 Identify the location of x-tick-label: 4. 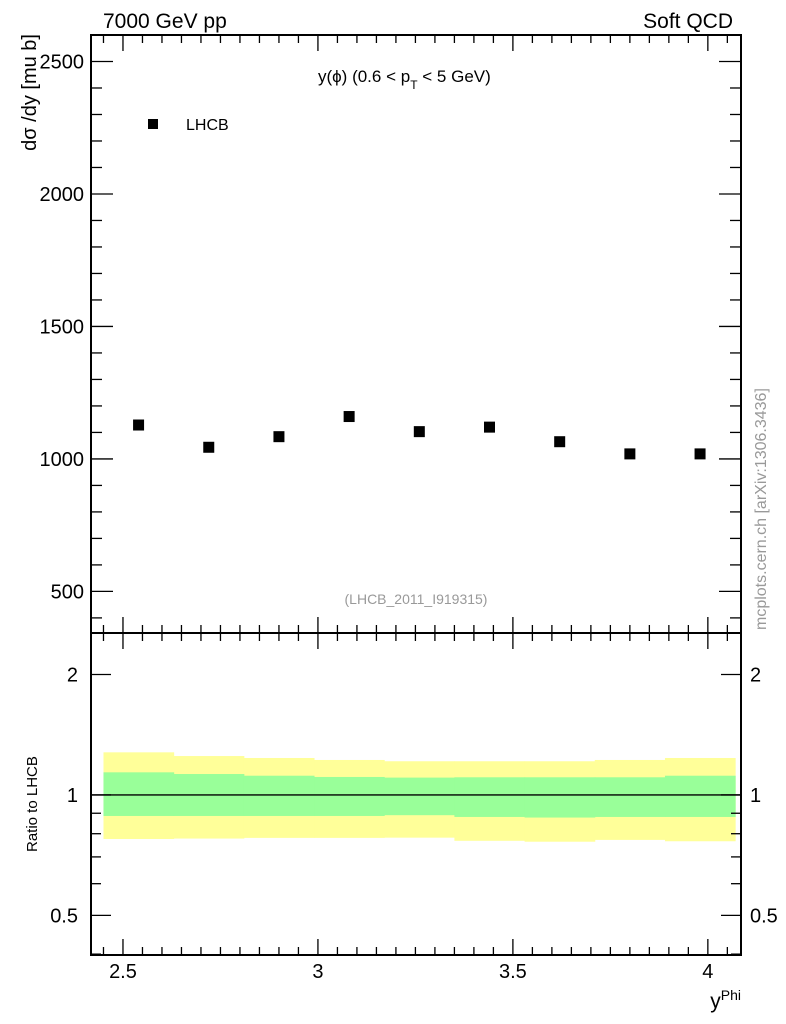
(707, 972).